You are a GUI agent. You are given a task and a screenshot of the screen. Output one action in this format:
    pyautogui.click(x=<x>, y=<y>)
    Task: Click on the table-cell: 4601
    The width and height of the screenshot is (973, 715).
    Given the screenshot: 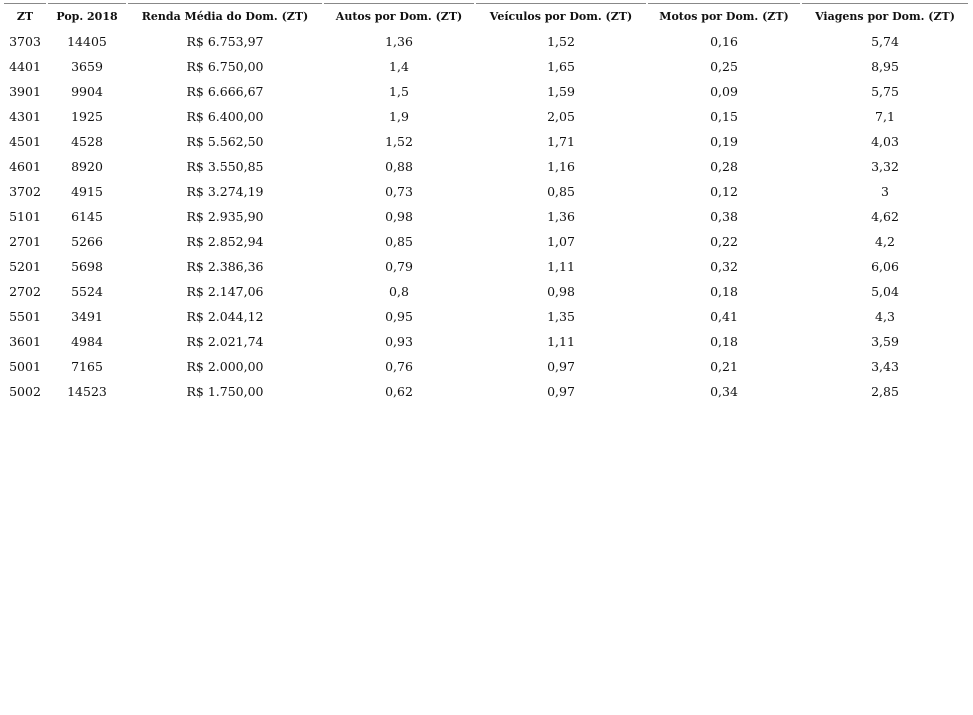 What is the action you would take?
    pyautogui.click(x=25, y=166)
    